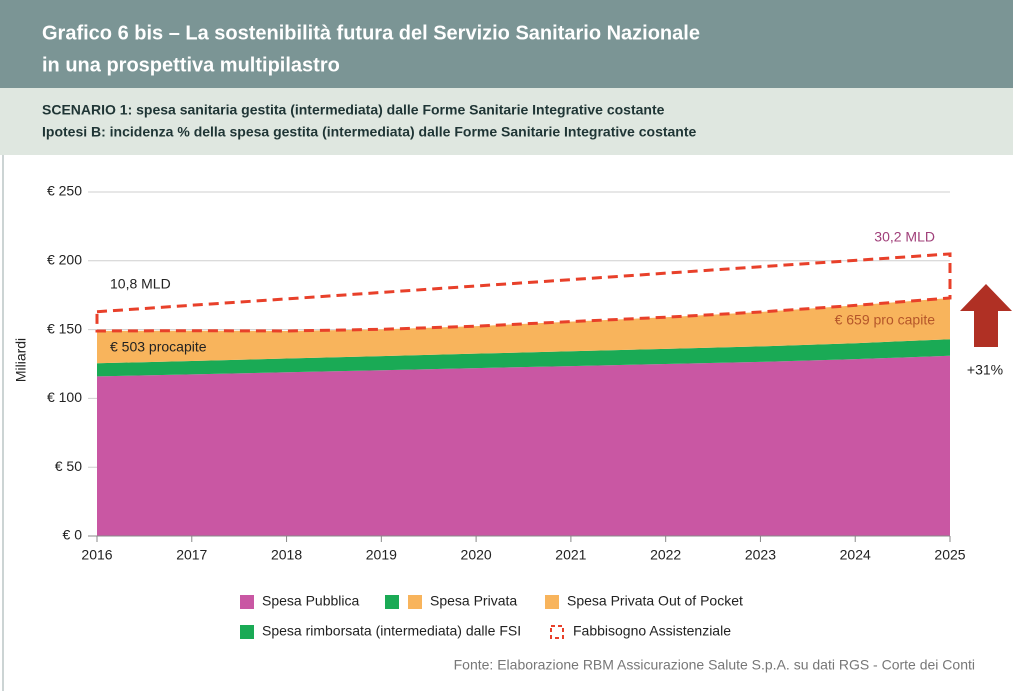 The width and height of the screenshot is (1013, 691). Describe the element at coordinates (760, 555) in the screenshot. I see `x-tick-label: 2023` at that location.